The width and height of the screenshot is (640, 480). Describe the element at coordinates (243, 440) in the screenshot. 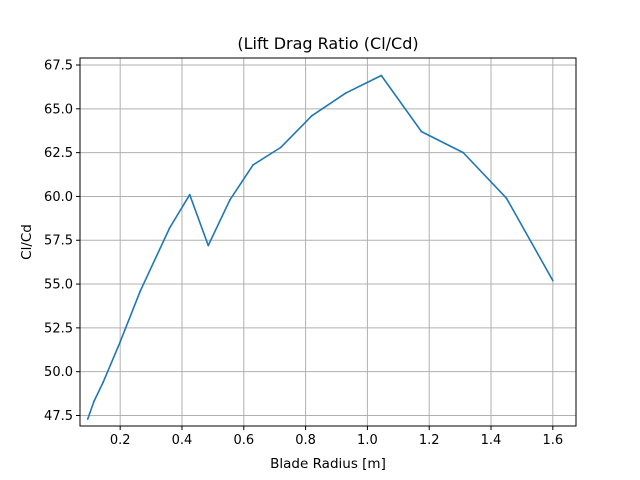

I see `x-tick-label: 0.6` at that location.